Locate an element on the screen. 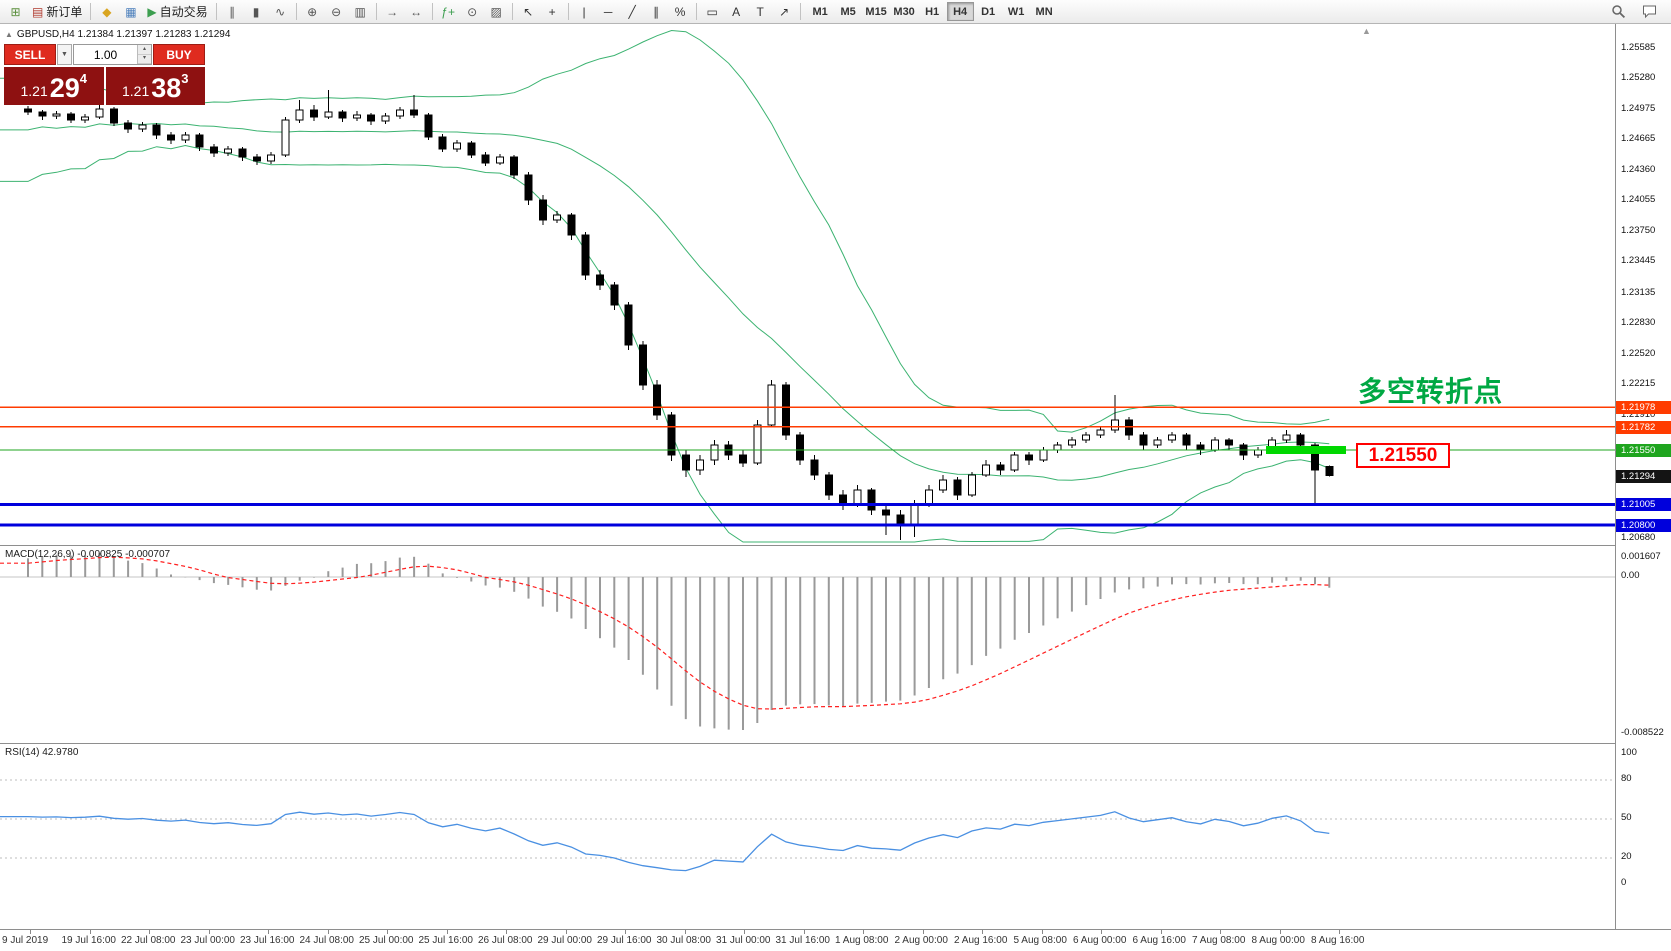 The width and height of the screenshot is (1671, 951). timeframe-m15: M15 is located at coordinates (876, 11).